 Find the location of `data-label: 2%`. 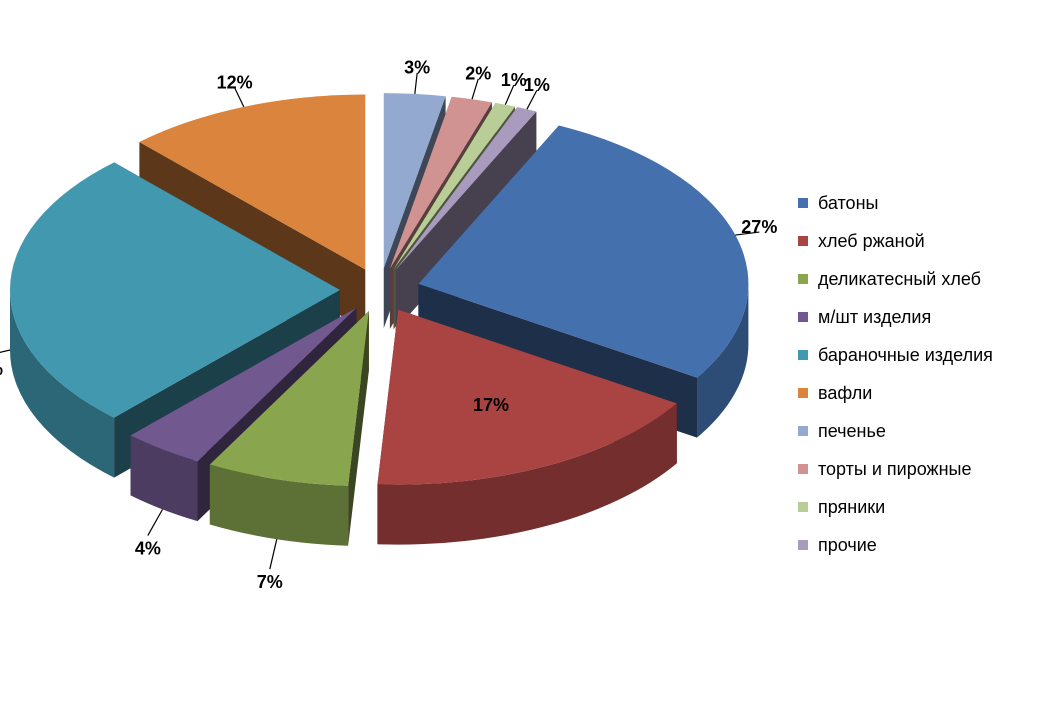

data-label: 2% is located at coordinates (478, 74).